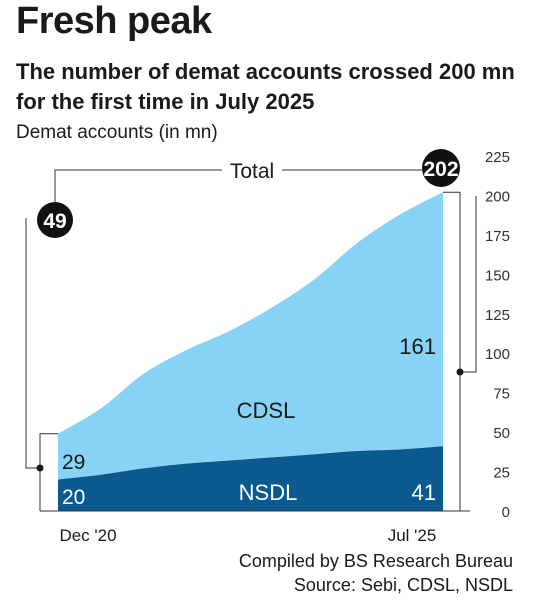 This screenshot has width=533, height=608. What do you see at coordinates (424, 492) in the screenshot?
I see `end-nsdl-value: 41` at bounding box center [424, 492].